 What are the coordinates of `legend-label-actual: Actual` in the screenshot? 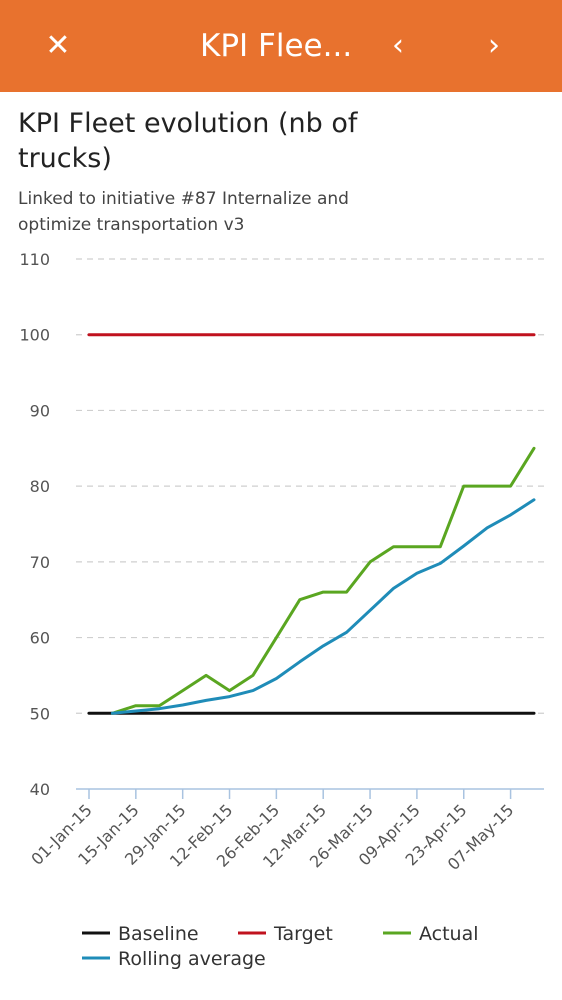 It's located at (449, 934).